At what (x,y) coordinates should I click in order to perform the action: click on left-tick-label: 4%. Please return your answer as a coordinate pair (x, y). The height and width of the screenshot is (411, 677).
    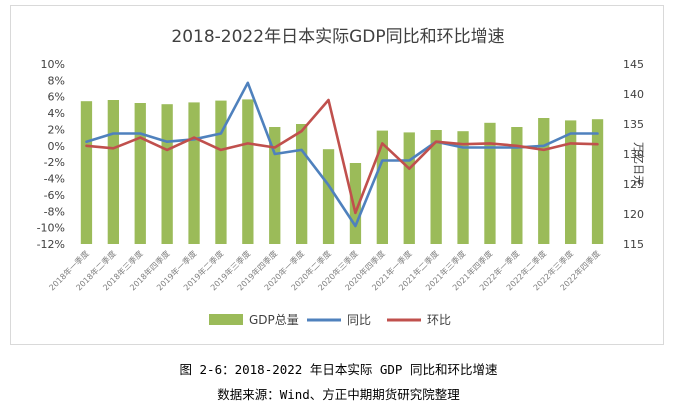
    Looking at the image, I should click on (56, 113).